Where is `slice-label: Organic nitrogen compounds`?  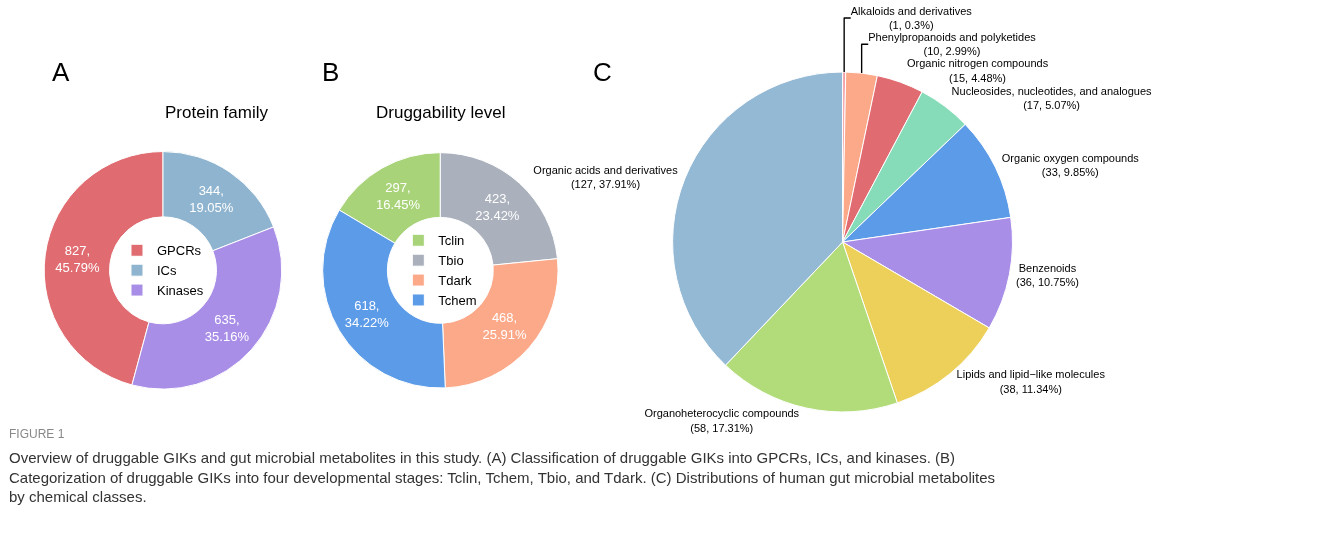 slice-label: Organic nitrogen compounds is located at coordinates (977, 63).